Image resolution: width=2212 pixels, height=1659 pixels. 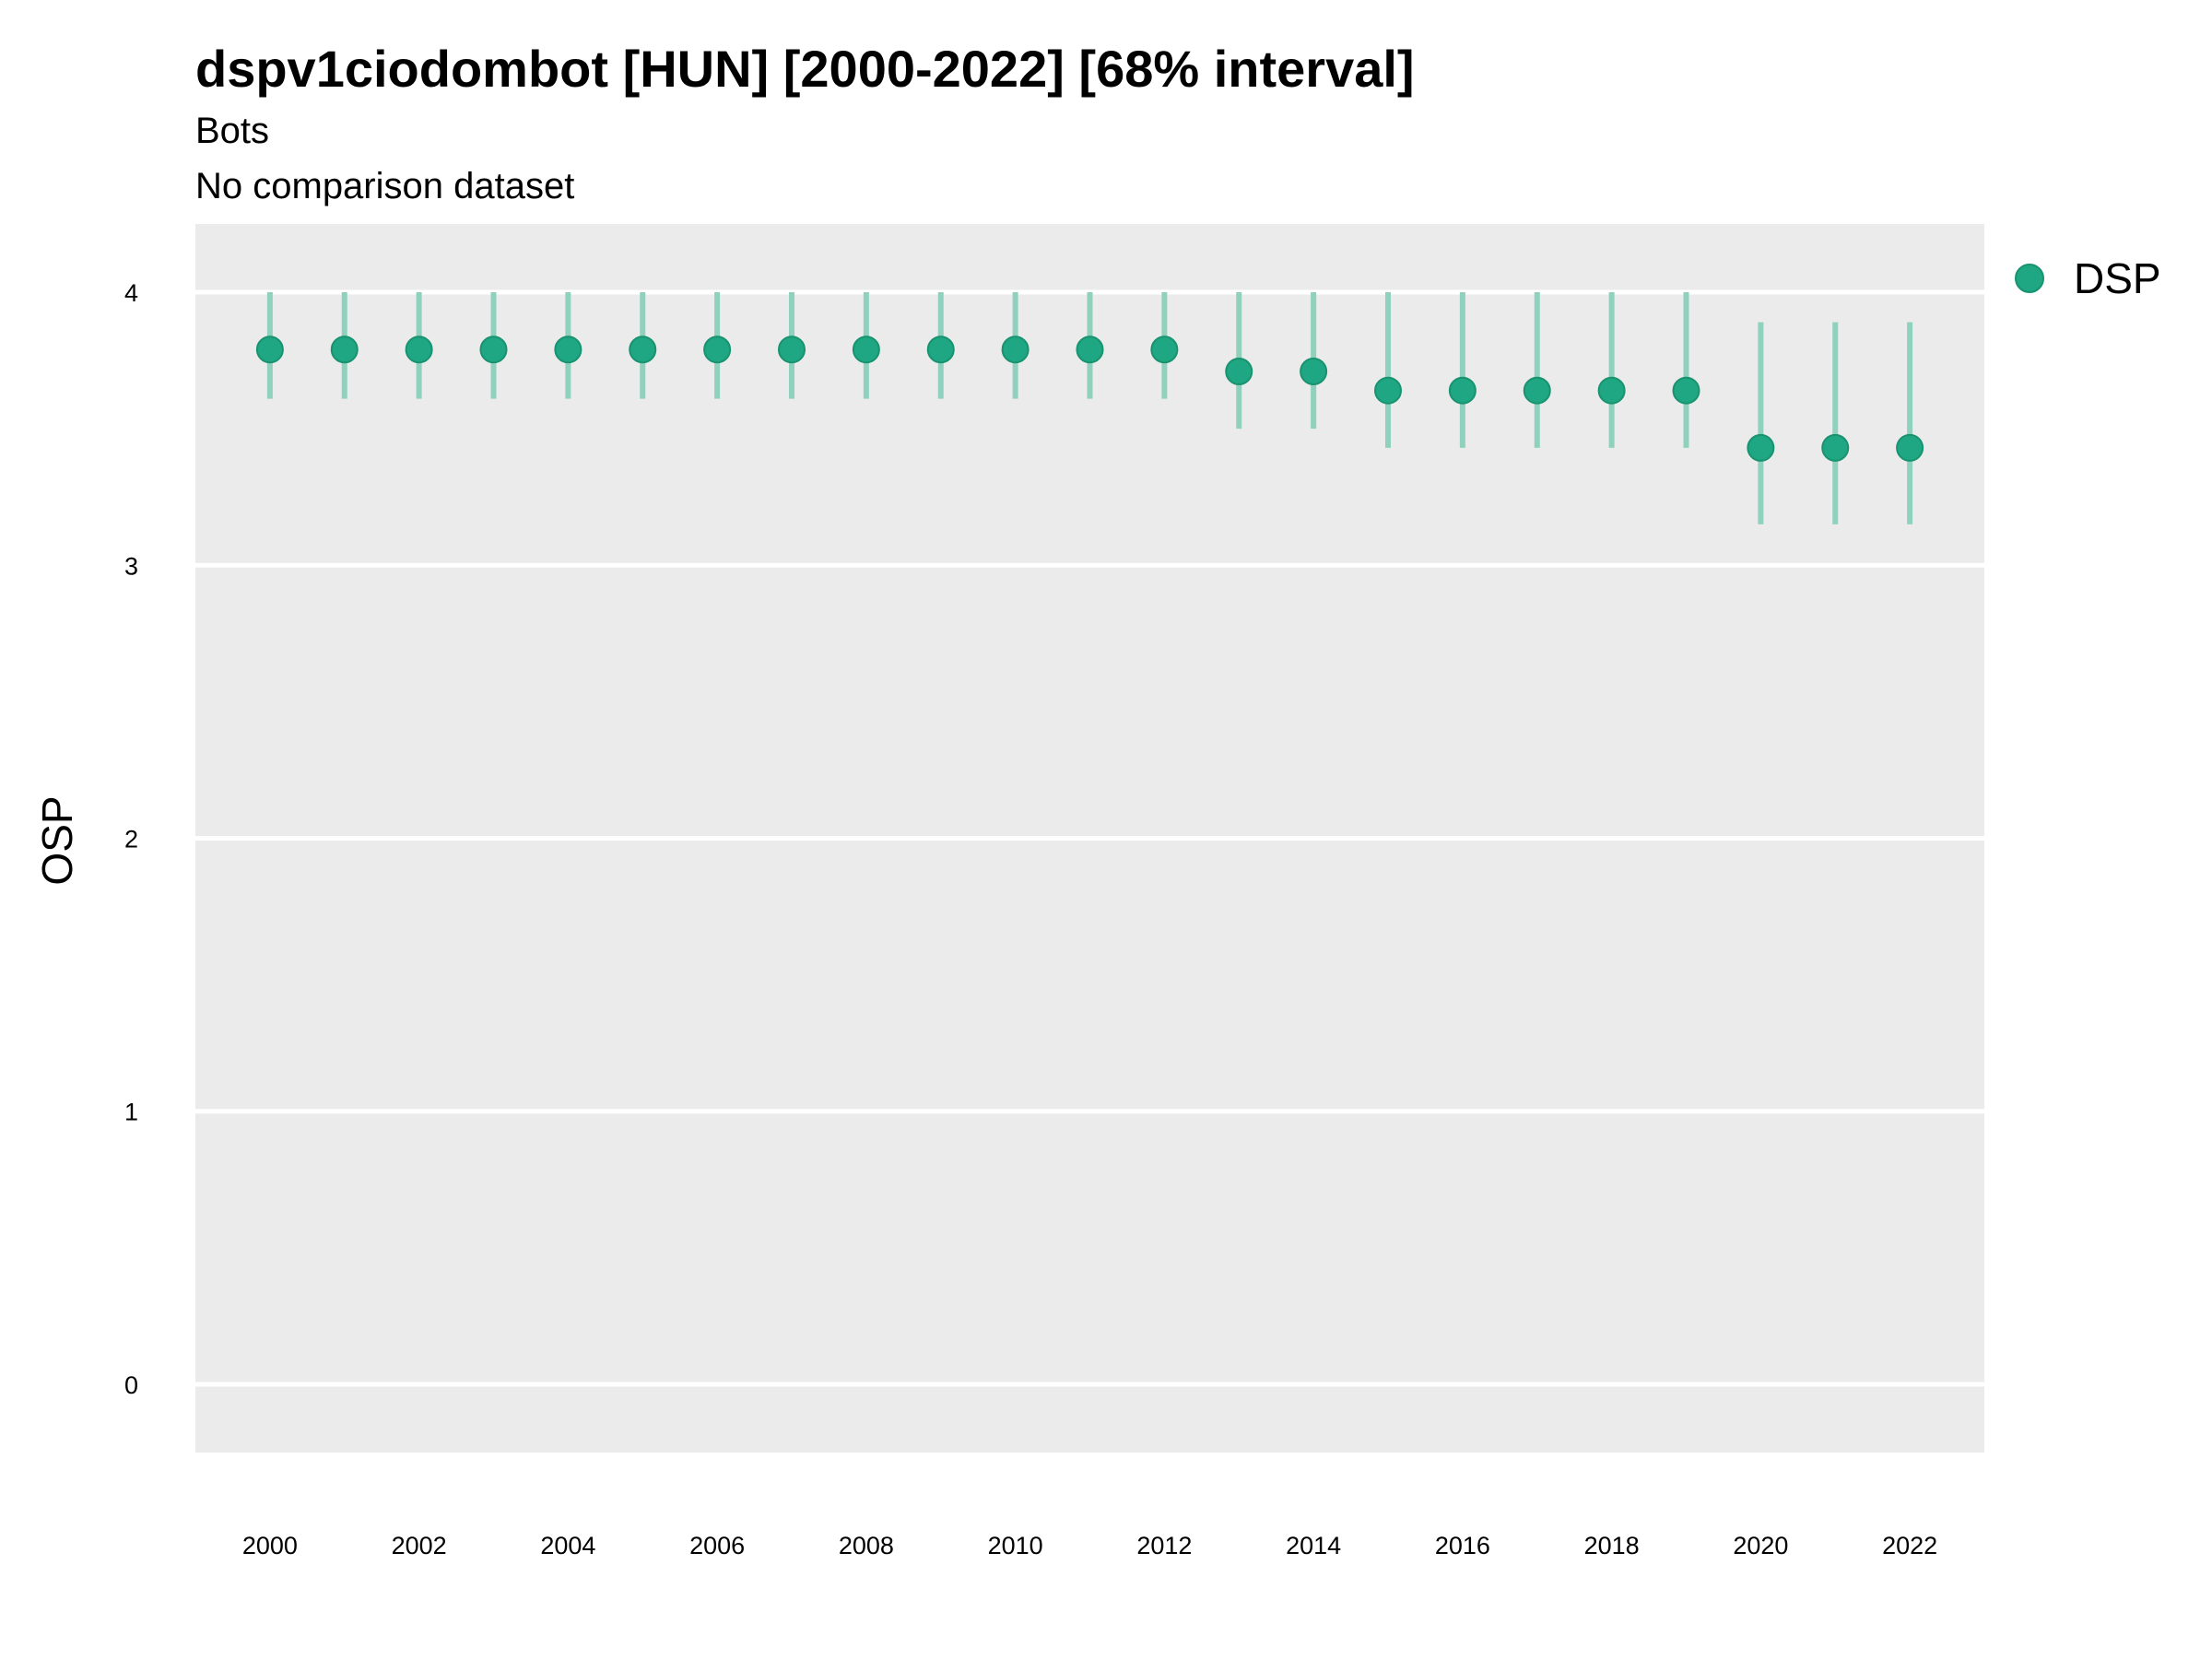 What do you see at coordinates (1015, 1545) in the screenshot?
I see `x-tick-label: 2010` at bounding box center [1015, 1545].